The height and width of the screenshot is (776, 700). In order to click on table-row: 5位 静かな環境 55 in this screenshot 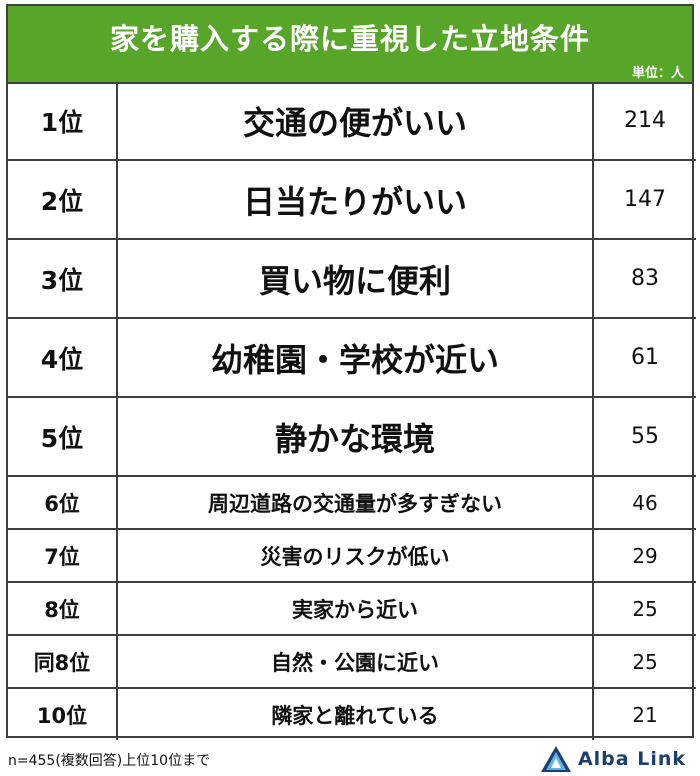, I will do `click(352, 436)`.